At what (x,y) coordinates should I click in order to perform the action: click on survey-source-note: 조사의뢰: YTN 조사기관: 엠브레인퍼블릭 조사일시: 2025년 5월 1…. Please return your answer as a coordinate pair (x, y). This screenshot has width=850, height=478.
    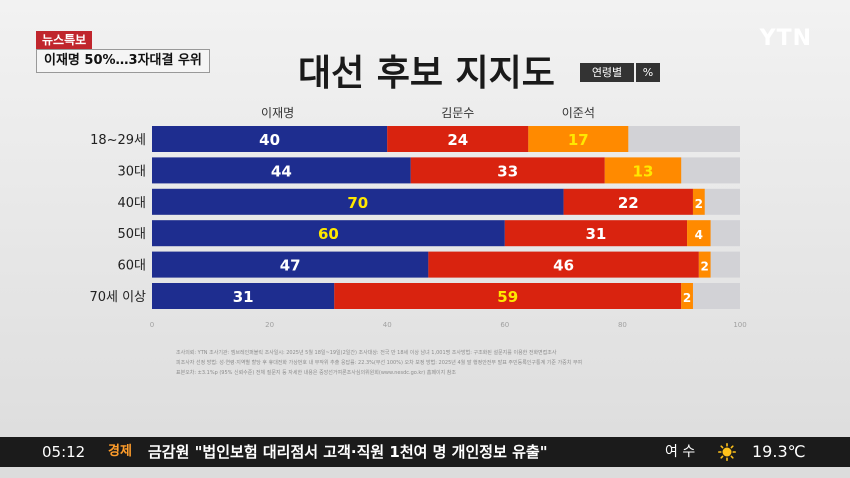
    Looking at the image, I should click on (436, 363).